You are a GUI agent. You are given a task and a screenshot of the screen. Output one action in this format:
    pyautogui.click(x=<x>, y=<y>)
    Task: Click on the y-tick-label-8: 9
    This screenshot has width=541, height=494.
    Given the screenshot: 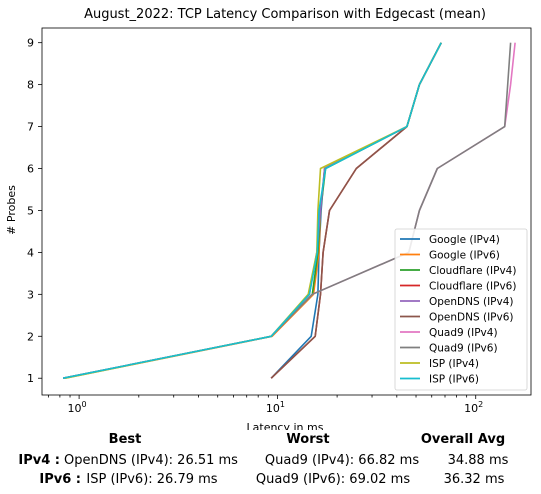 What is the action you would take?
    pyautogui.click(x=30, y=43)
    